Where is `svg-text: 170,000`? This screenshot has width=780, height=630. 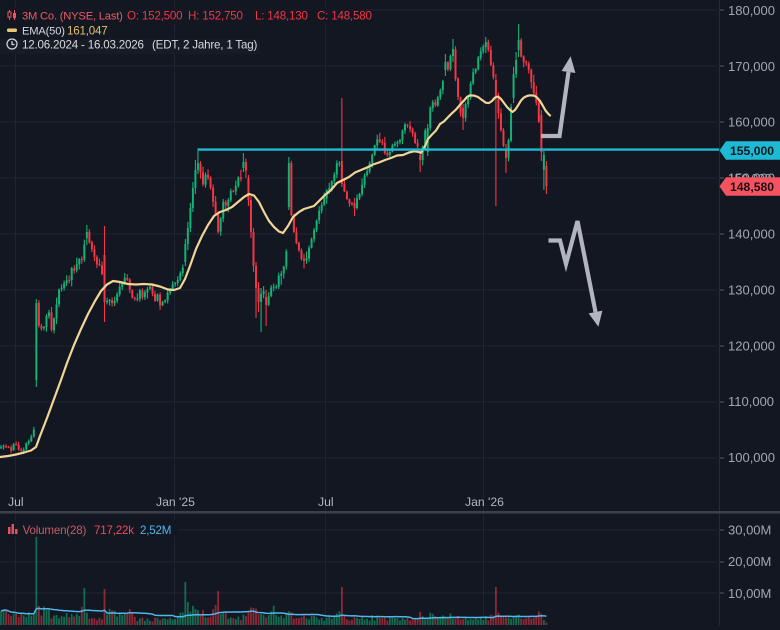
svg-text: 170,000 is located at coordinates (751, 66).